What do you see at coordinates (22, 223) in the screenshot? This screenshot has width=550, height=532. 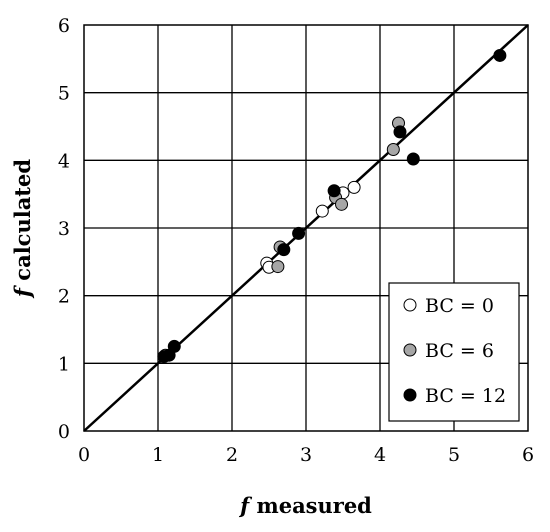 I see `y-axis-title-rest: calculated` at bounding box center [22, 223].